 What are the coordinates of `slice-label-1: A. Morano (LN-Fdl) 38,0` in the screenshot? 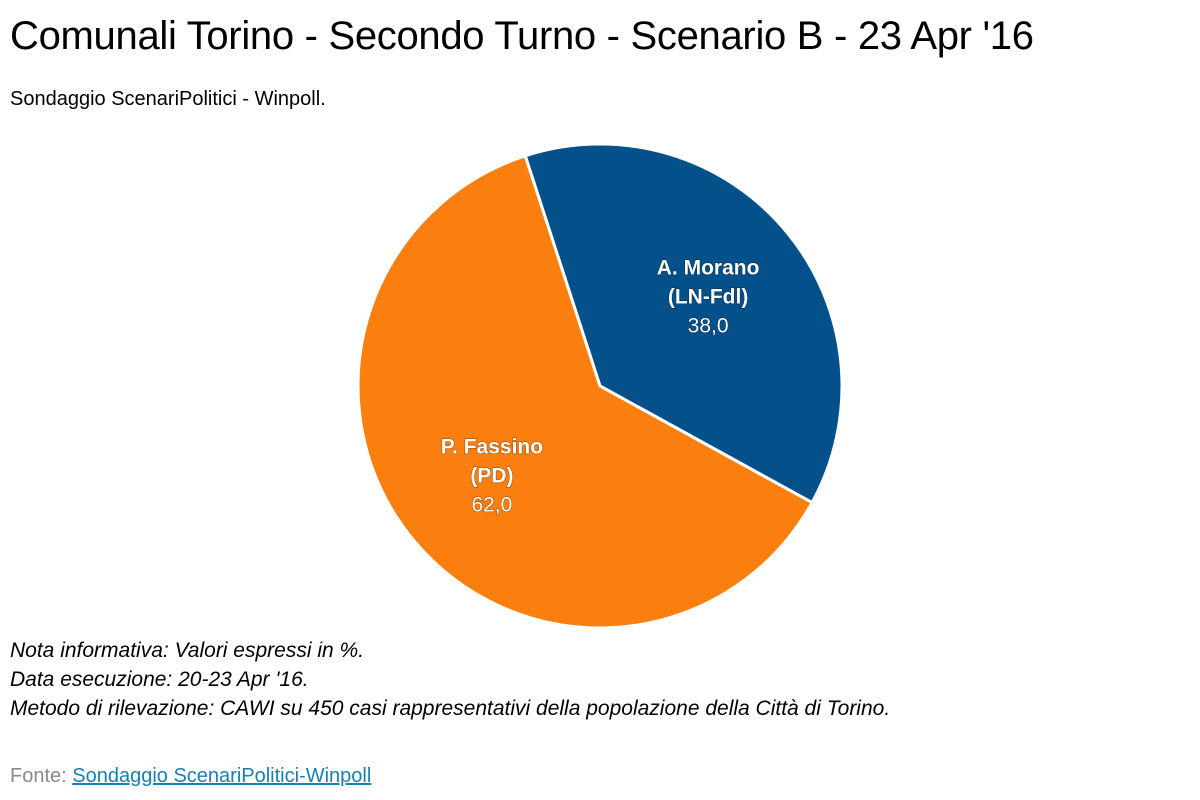 It's located at (708, 297).